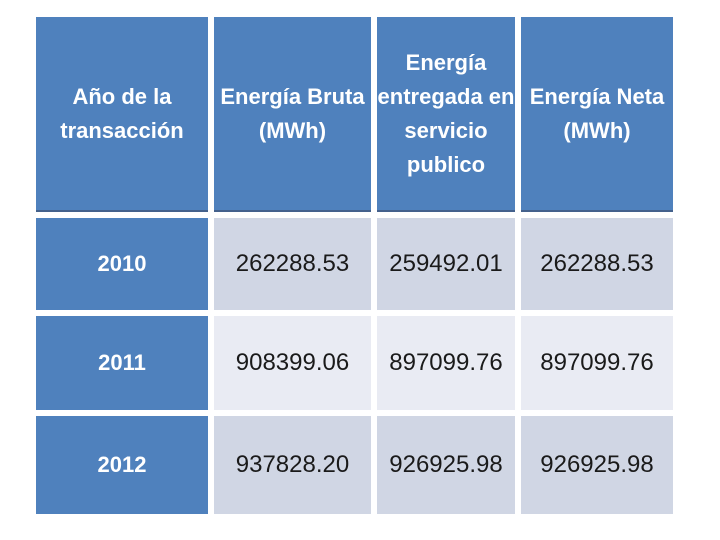  Describe the element at coordinates (122, 363) in the screenshot. I see `year-cell: 2011` at that location.